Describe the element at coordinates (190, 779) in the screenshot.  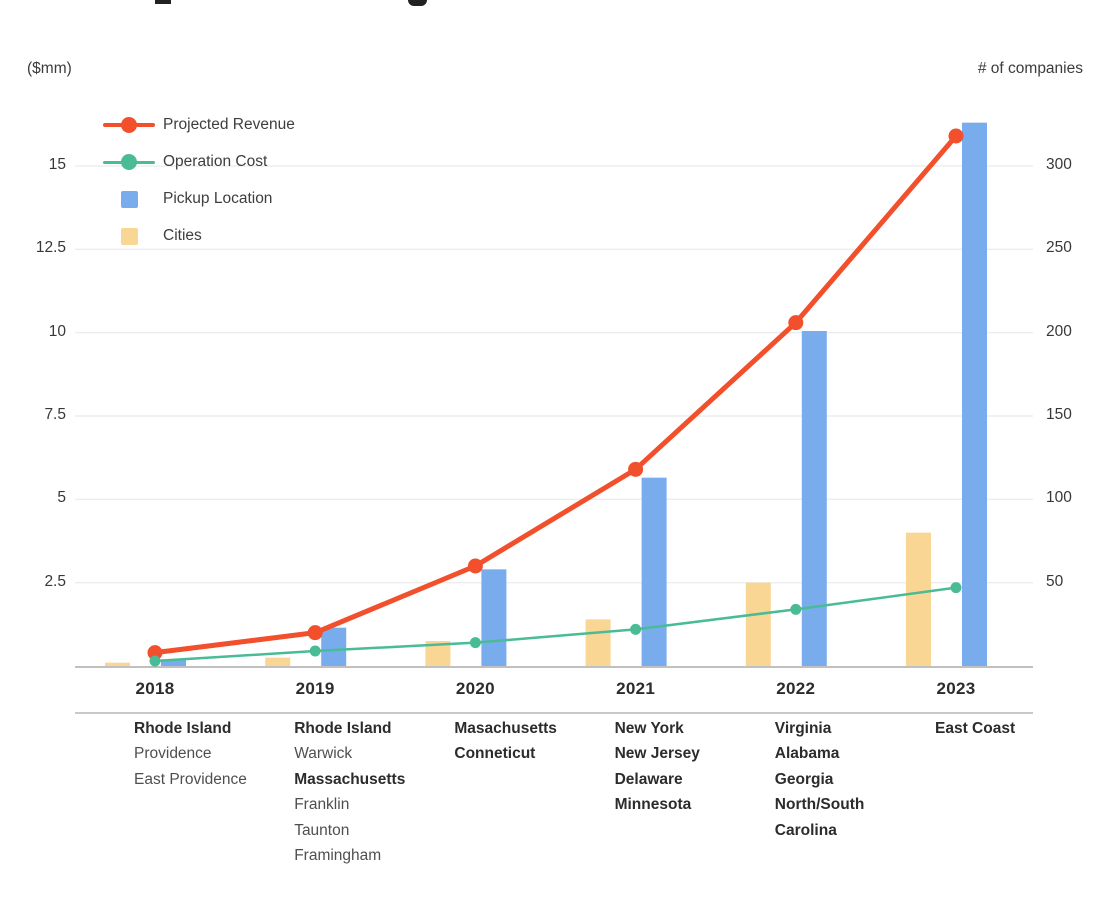
I see `timeline-entry: East Providence` at that location.